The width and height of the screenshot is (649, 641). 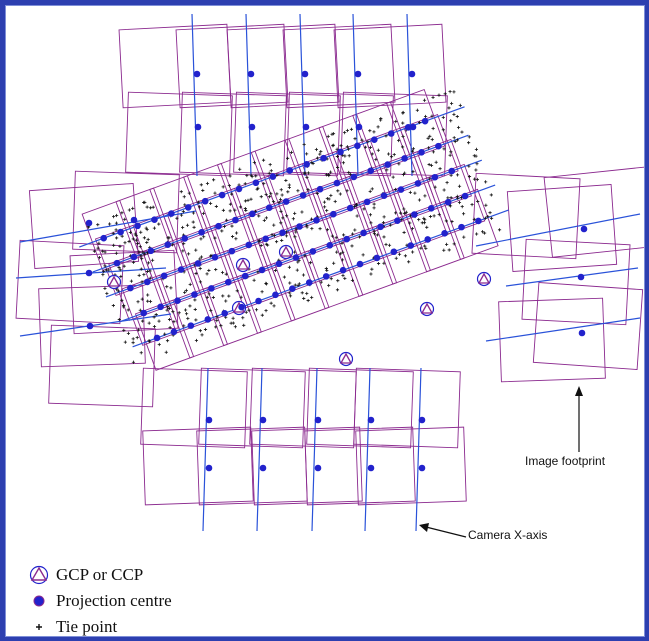 What do you see at coordinates (39, 627) in the screenshot?
I see `tie-point-icon` at bounding box center [39, 627].